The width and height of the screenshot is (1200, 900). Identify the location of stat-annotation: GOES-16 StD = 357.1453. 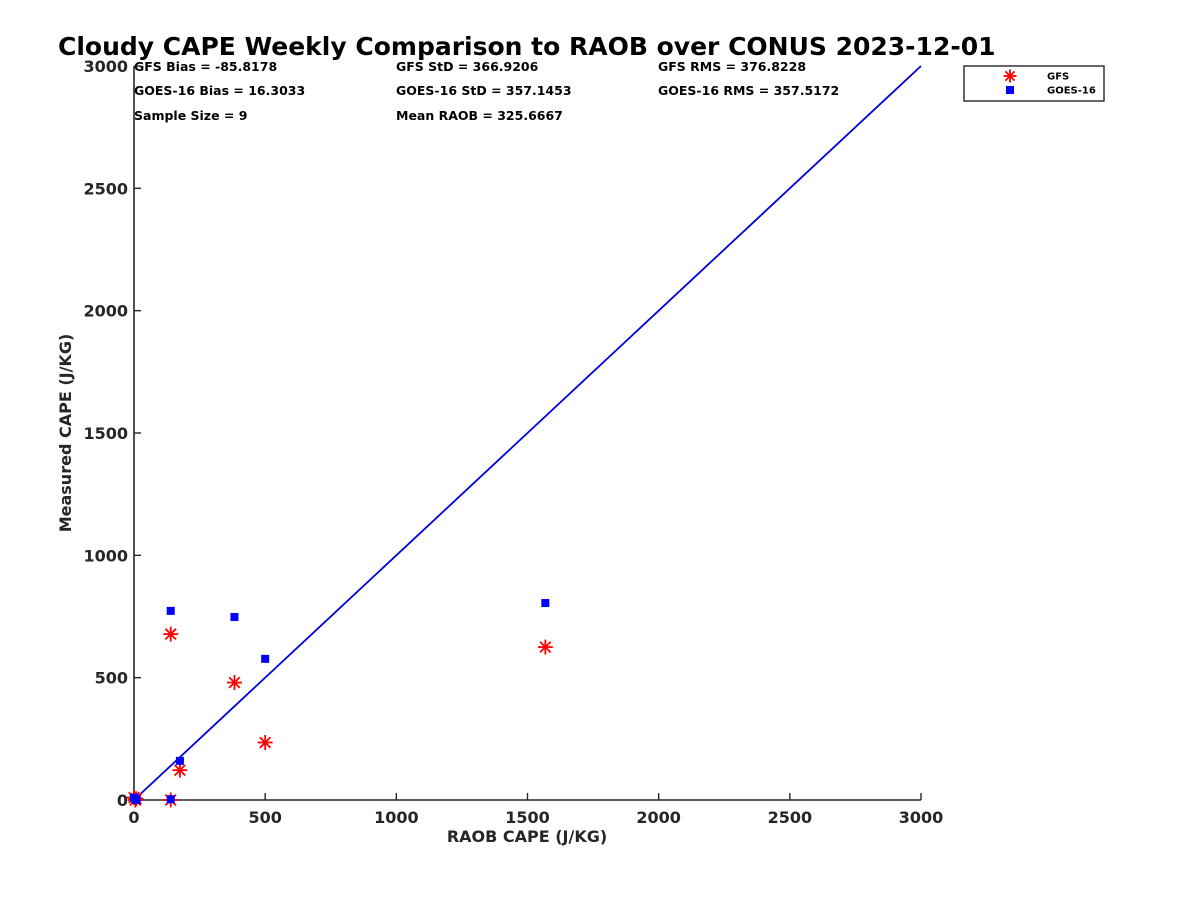
(484, 90).